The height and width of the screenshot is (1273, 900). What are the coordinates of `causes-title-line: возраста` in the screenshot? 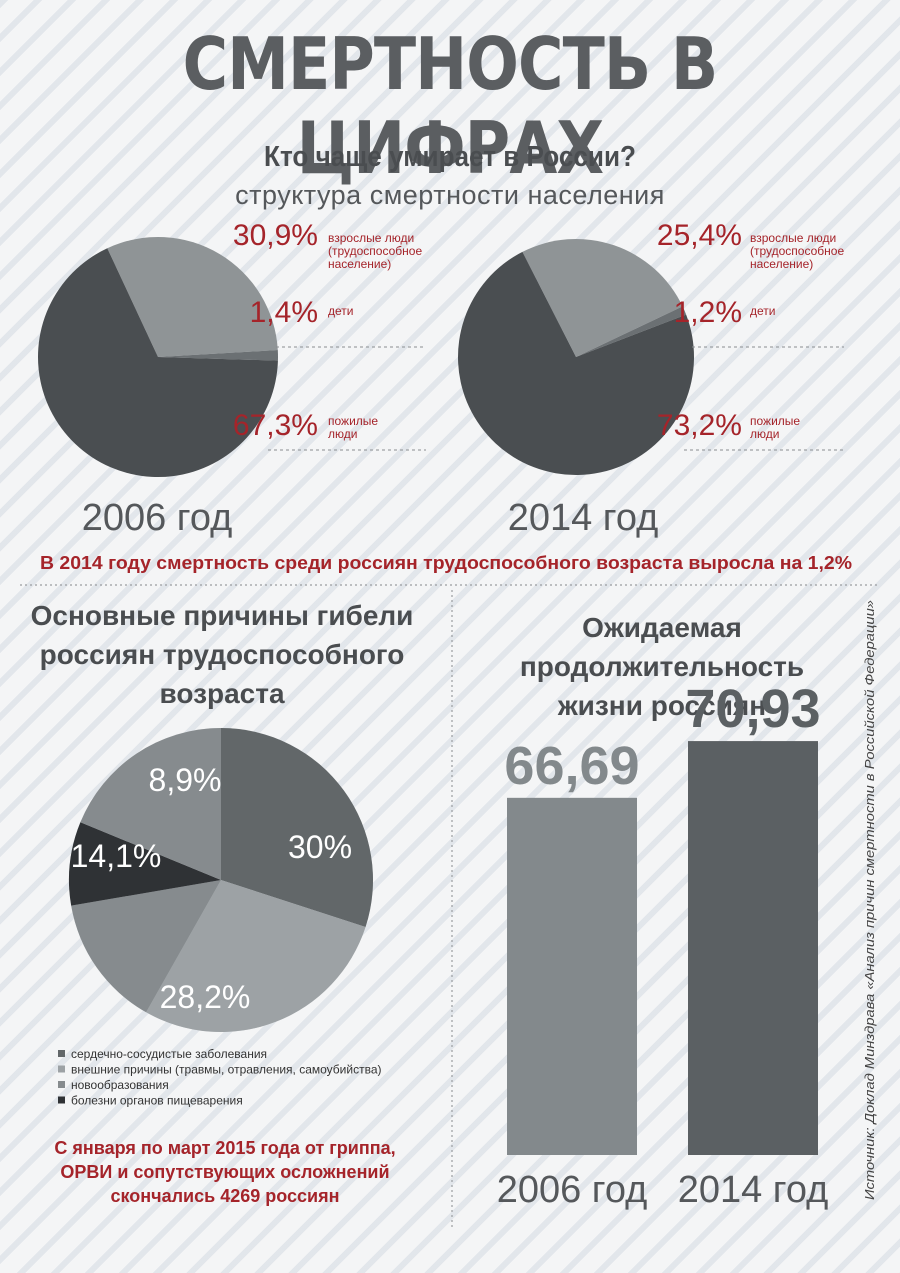 It's located at (221, 693).